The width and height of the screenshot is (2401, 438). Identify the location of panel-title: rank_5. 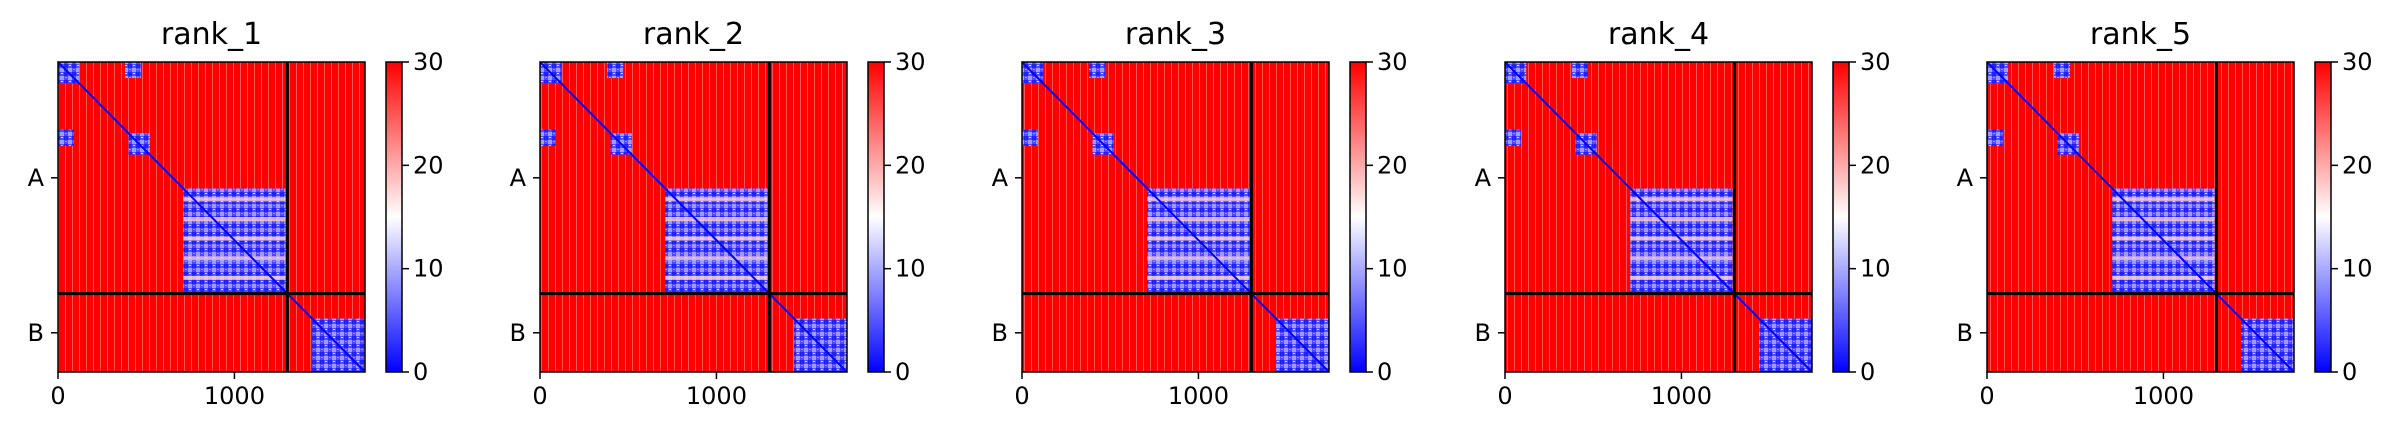
(2140, 34).